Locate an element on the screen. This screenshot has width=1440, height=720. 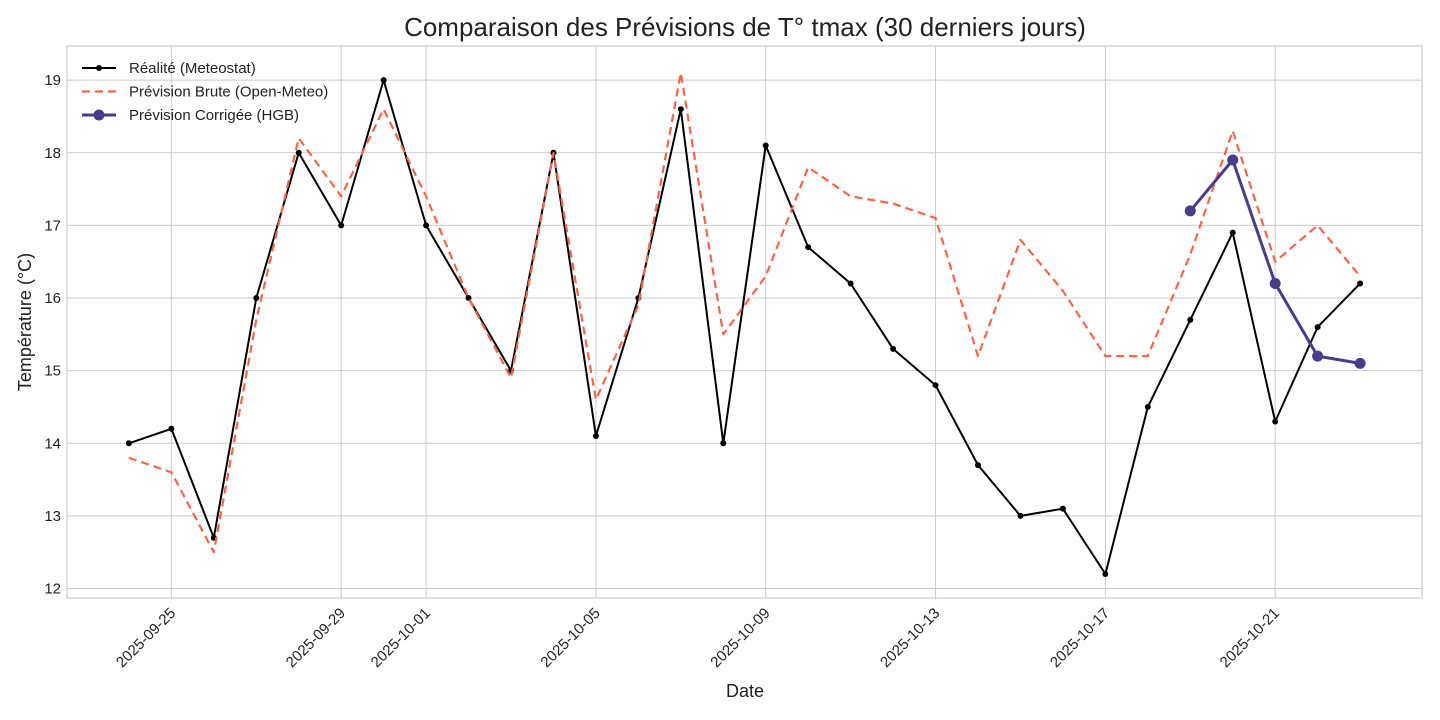
x-axis-label: Date is located at coordinates (745, 691).